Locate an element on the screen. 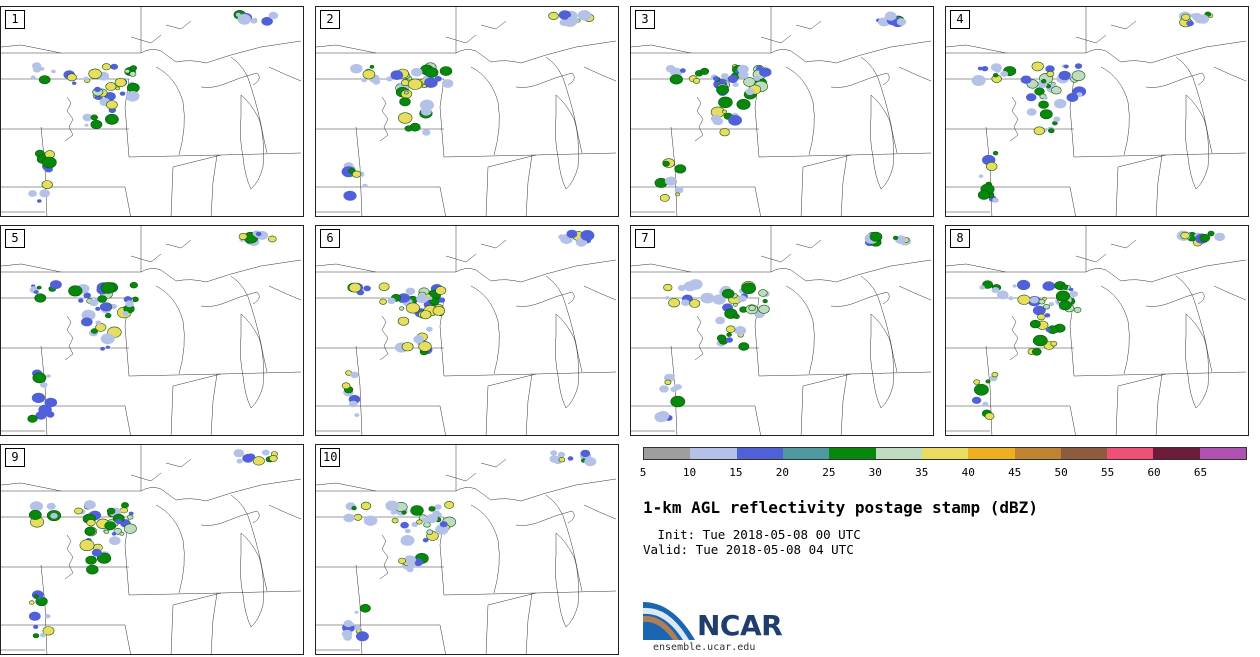  member-number-label: 3 is located at coordinates (645, 19).